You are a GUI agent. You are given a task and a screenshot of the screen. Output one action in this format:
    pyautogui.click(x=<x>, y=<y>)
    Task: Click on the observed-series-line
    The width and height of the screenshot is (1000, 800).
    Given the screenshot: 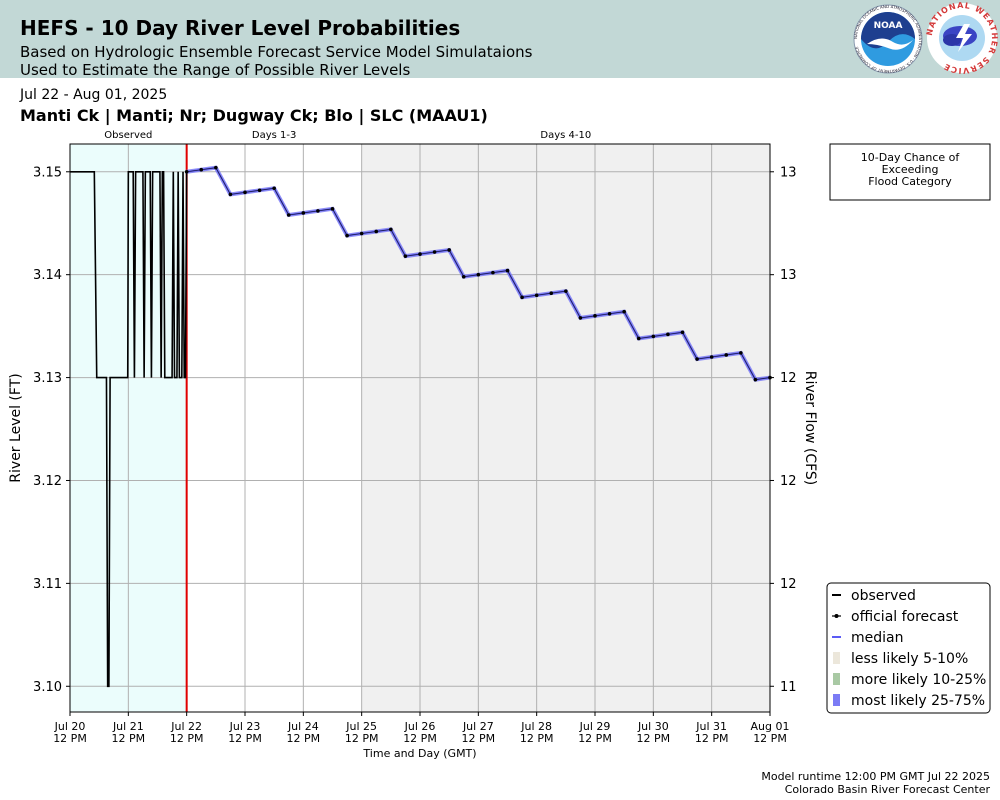 What is the action you would take?
    pyautogui.click(x=129, y=429)
    